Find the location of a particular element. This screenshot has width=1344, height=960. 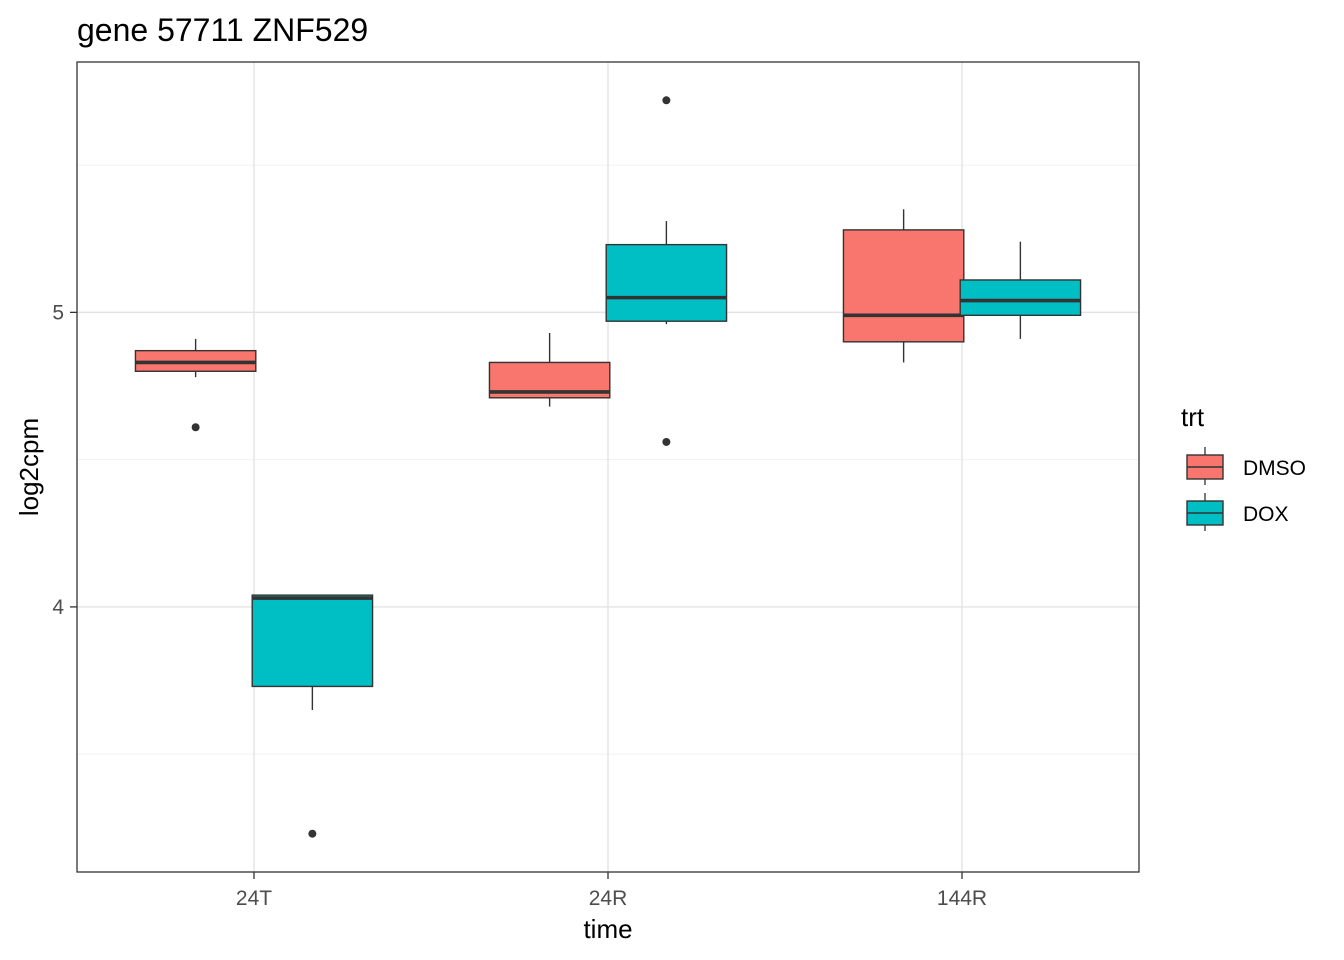

y-axis-title: log2cpm is located at coordinates (29, 467).